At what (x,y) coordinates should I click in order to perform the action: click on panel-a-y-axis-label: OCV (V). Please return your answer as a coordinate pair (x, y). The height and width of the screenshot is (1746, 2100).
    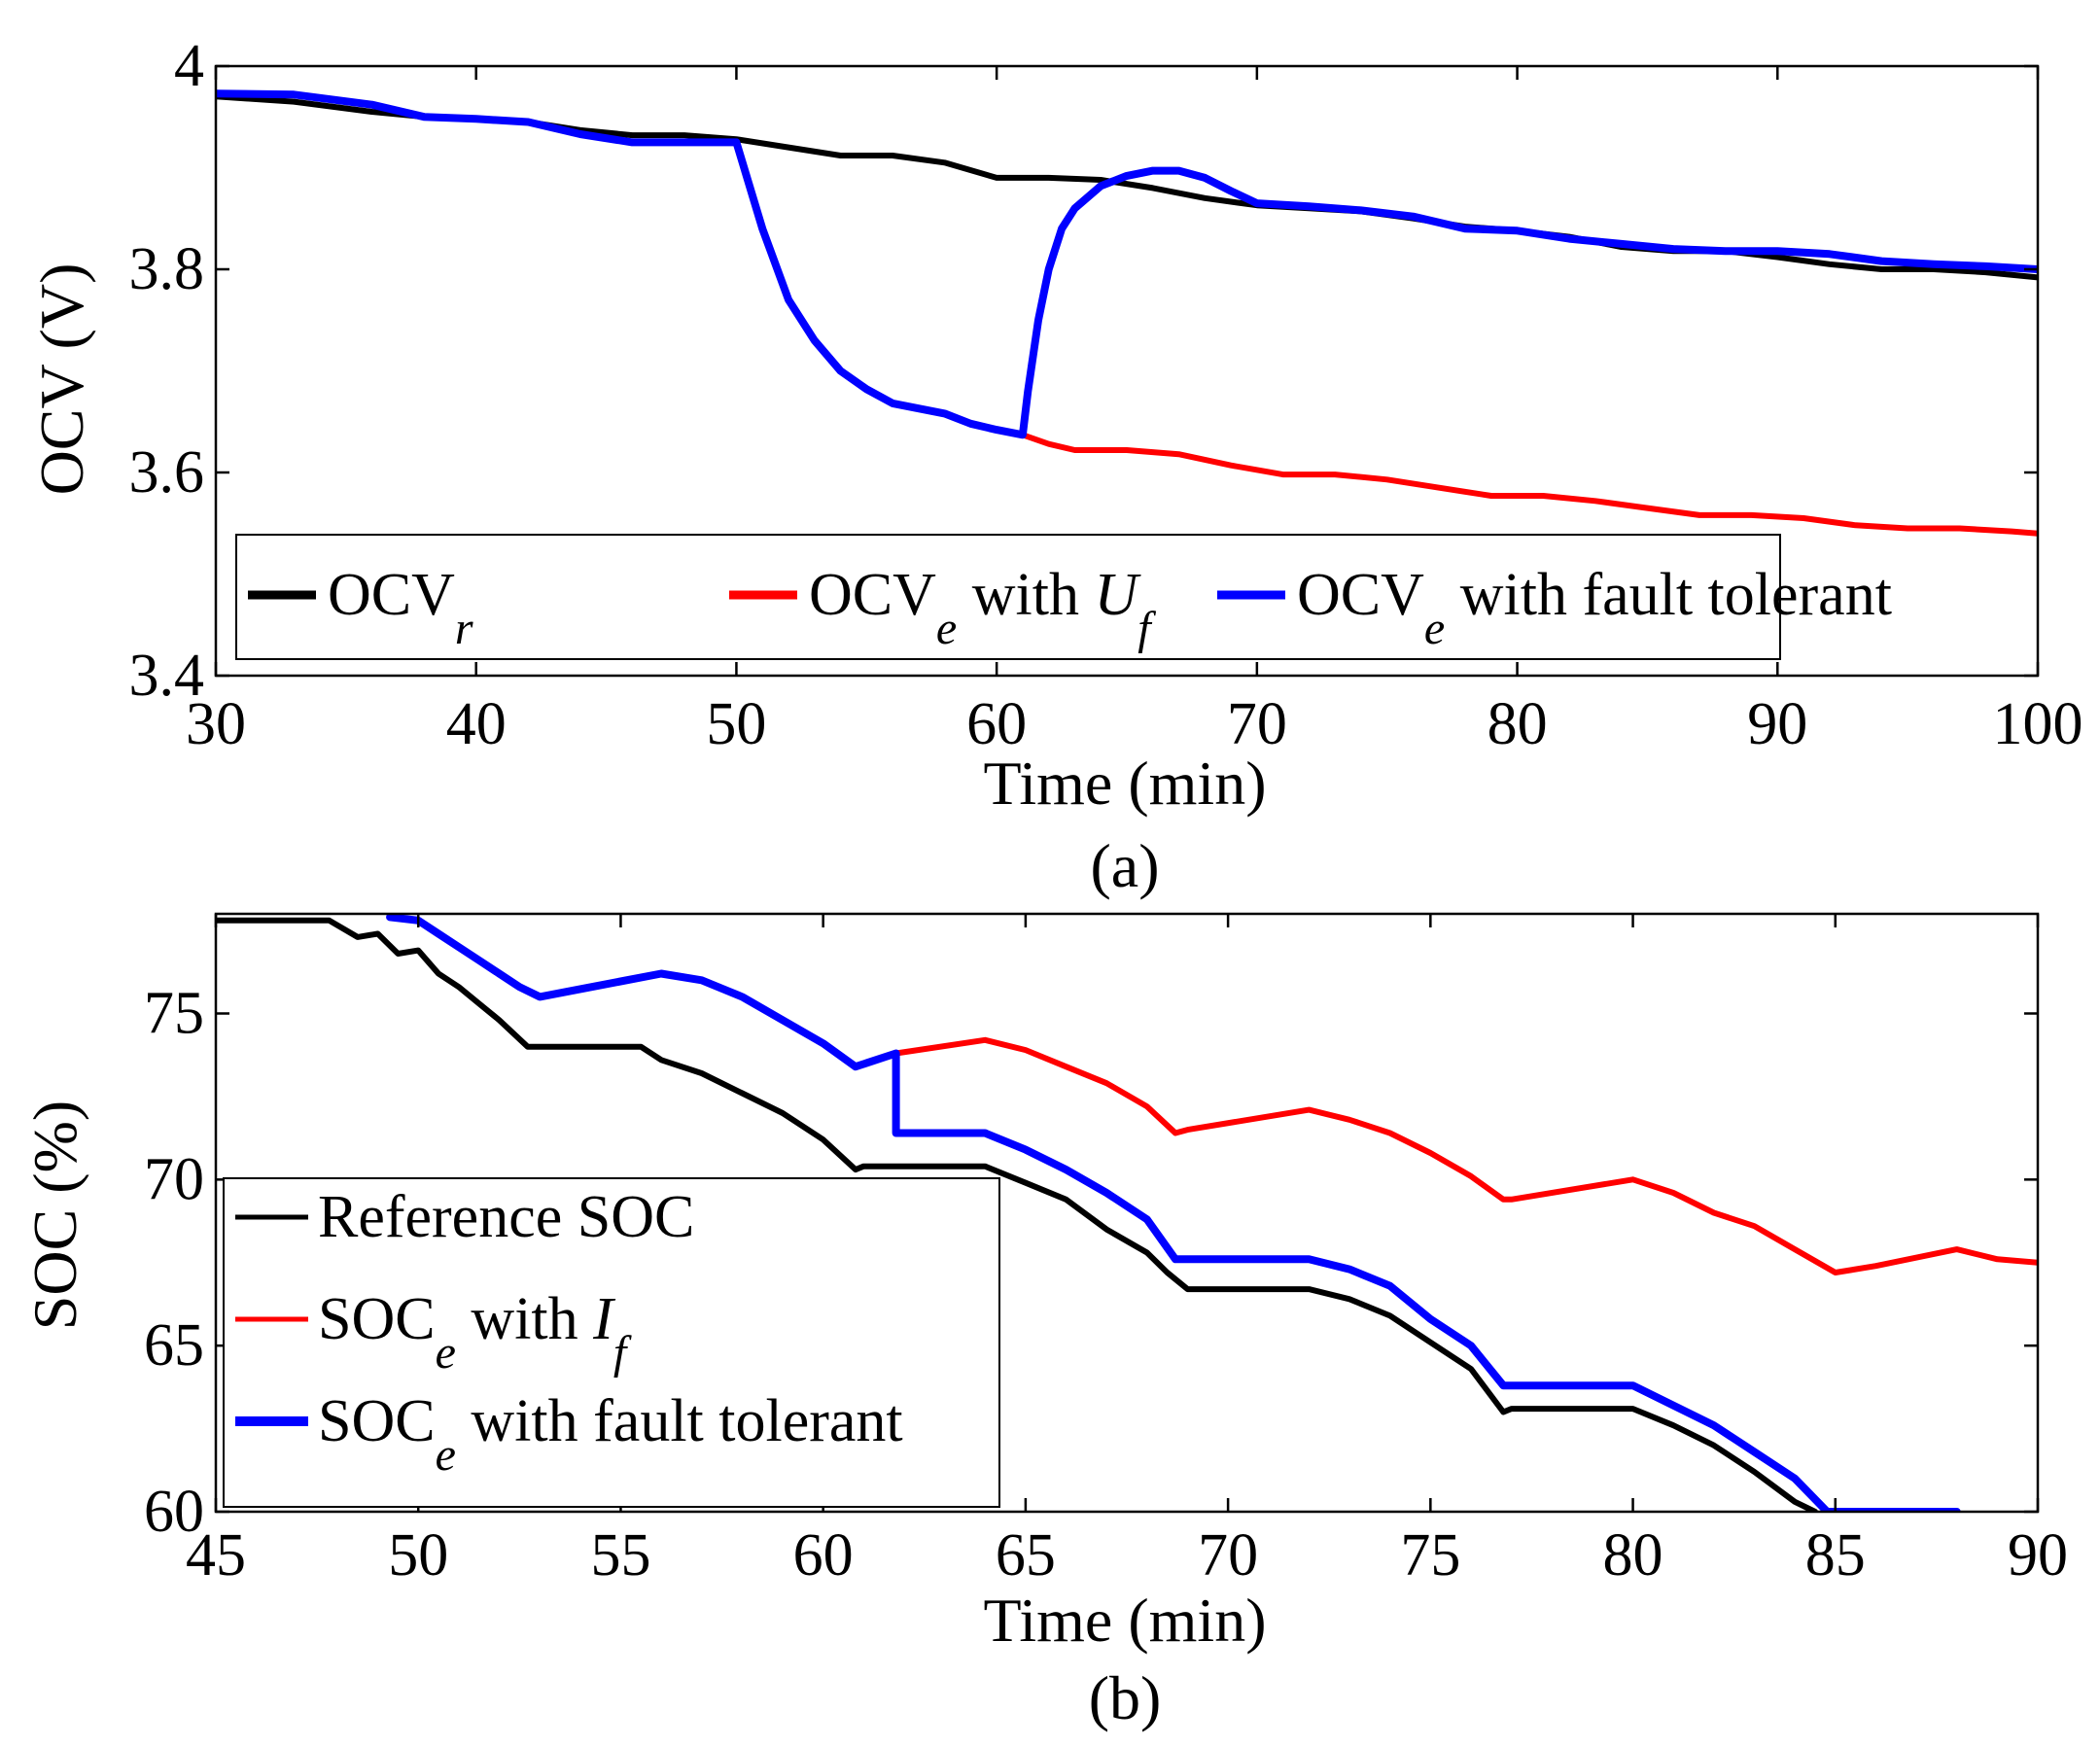
    Looking at the image, I should click on (61, 379).